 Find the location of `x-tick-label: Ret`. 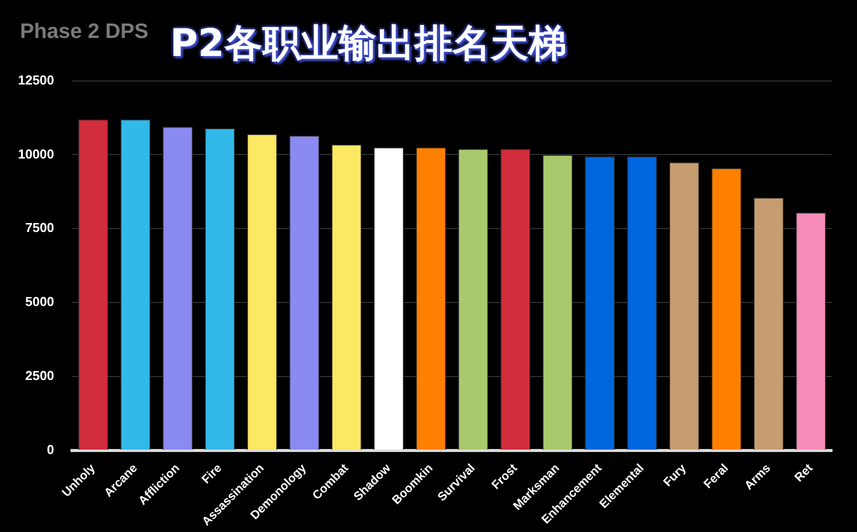

x-tick-label: Ret is located at coordinates (804, 472).